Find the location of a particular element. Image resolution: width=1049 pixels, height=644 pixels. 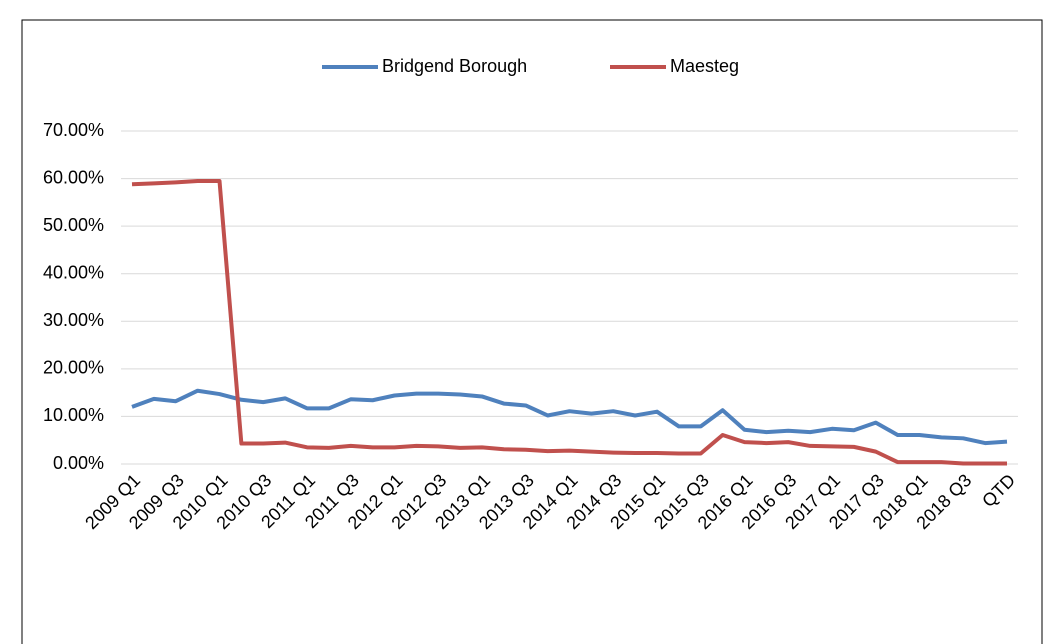

y-tick-label: 60.00% is located at coordinates (73, 177).